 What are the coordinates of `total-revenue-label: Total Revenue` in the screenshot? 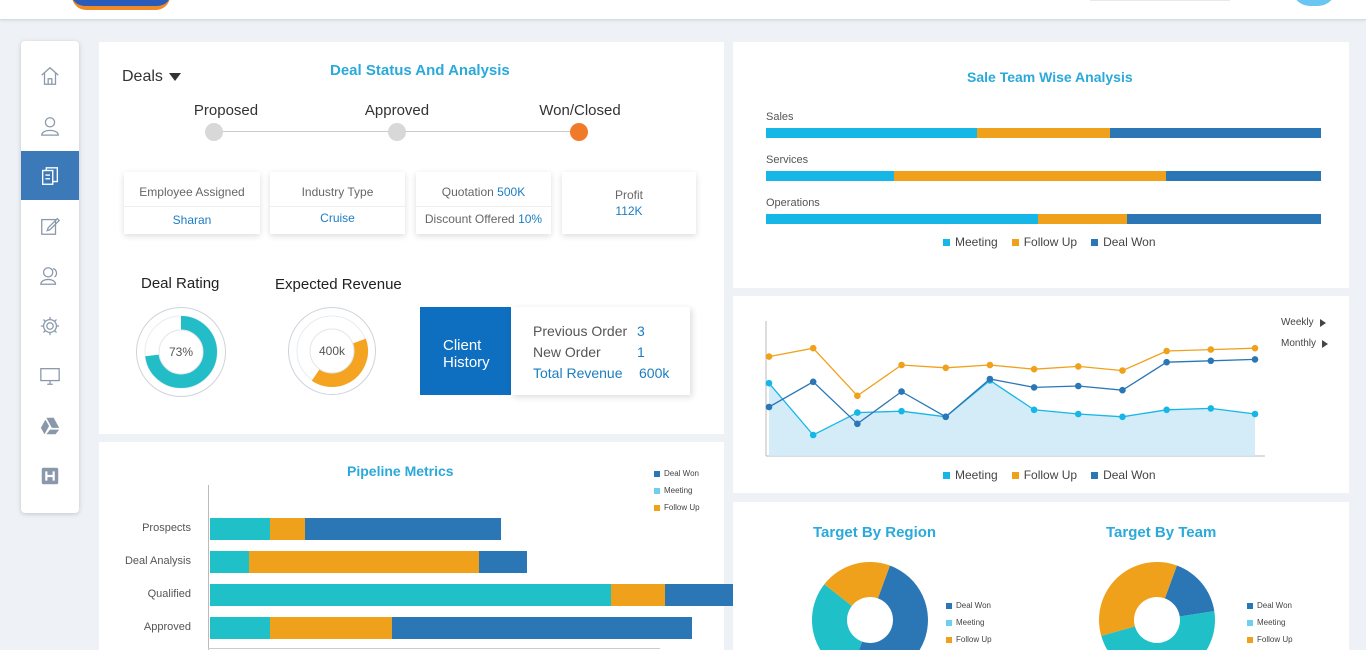 It's located at (578, 373).